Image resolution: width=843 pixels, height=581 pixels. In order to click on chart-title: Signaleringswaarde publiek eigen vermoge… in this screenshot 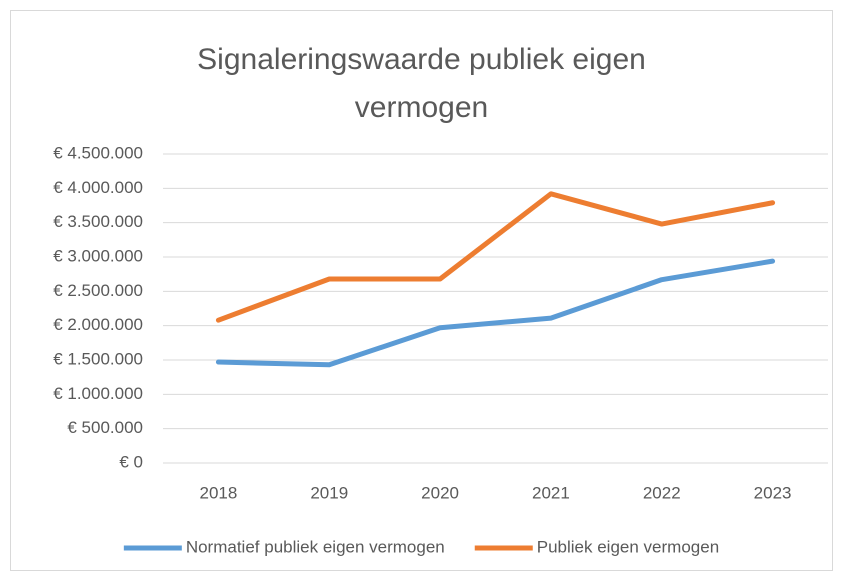, I will do `click(421, 83)`.